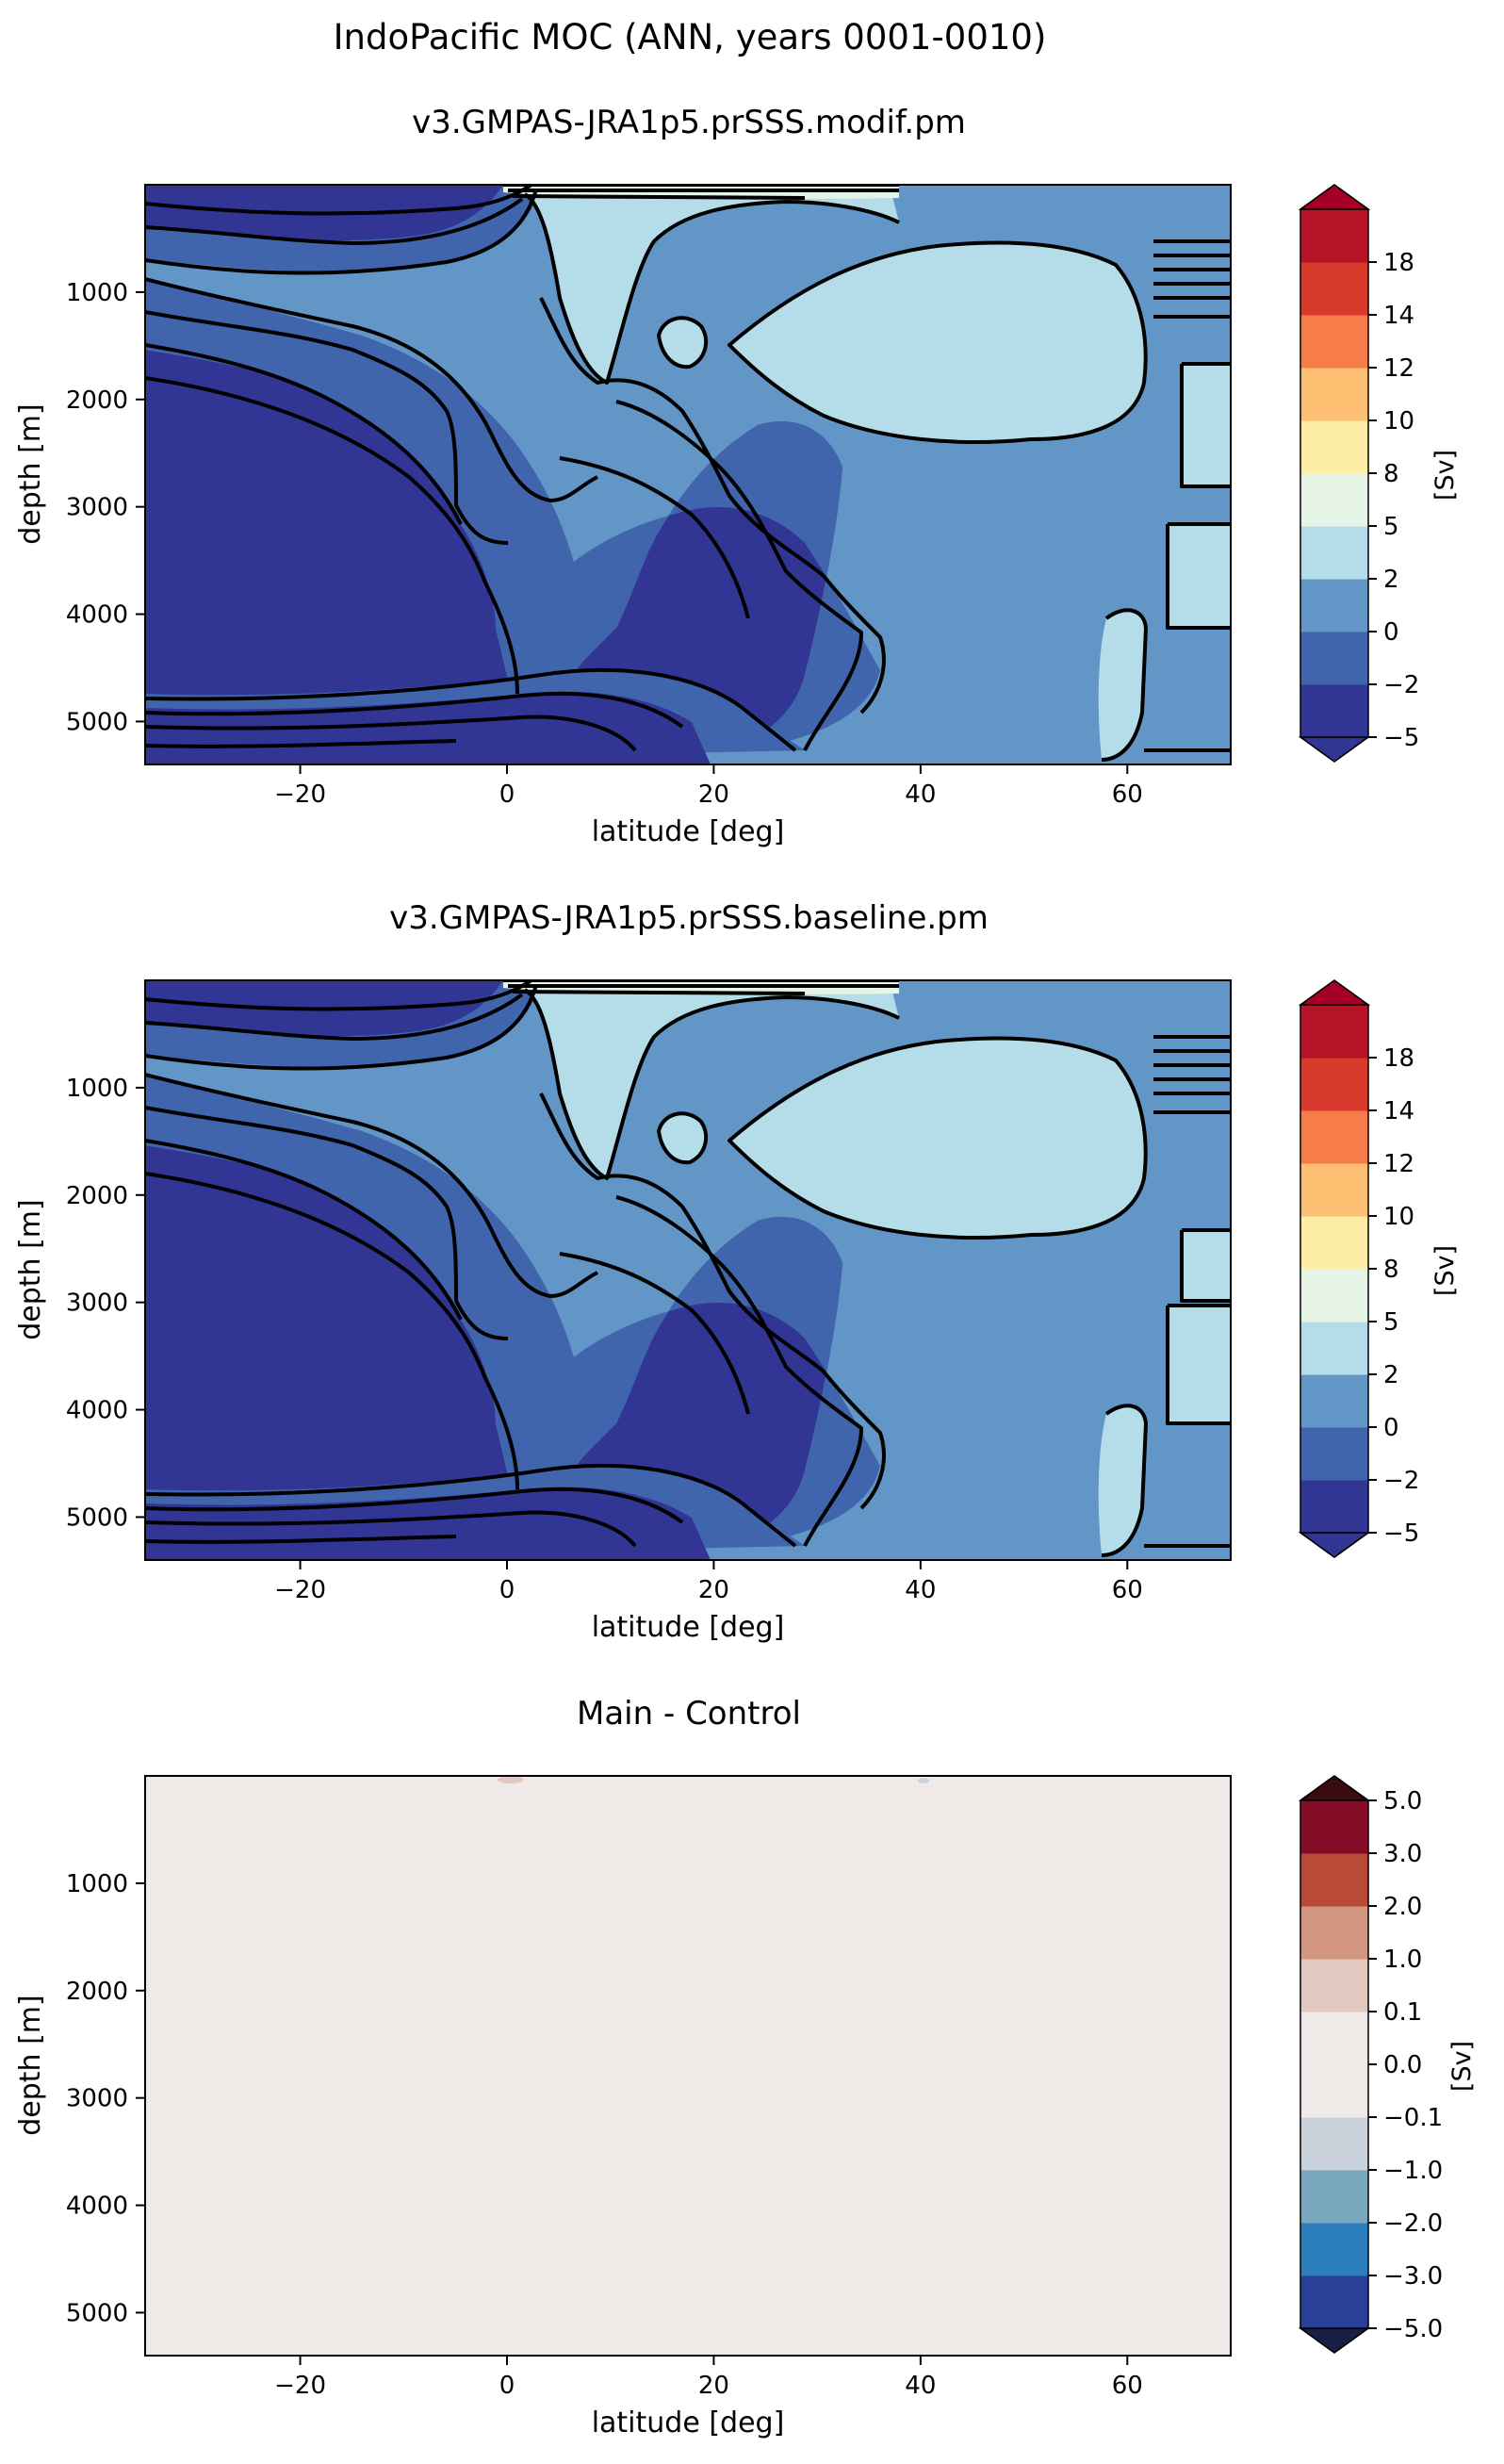 The height and width of the screenshot is (2464, 1504). Describe the element at coordinates (1413, 2223) in the screenshot. I see `colorbar-tick-label: −2.0` at that location.